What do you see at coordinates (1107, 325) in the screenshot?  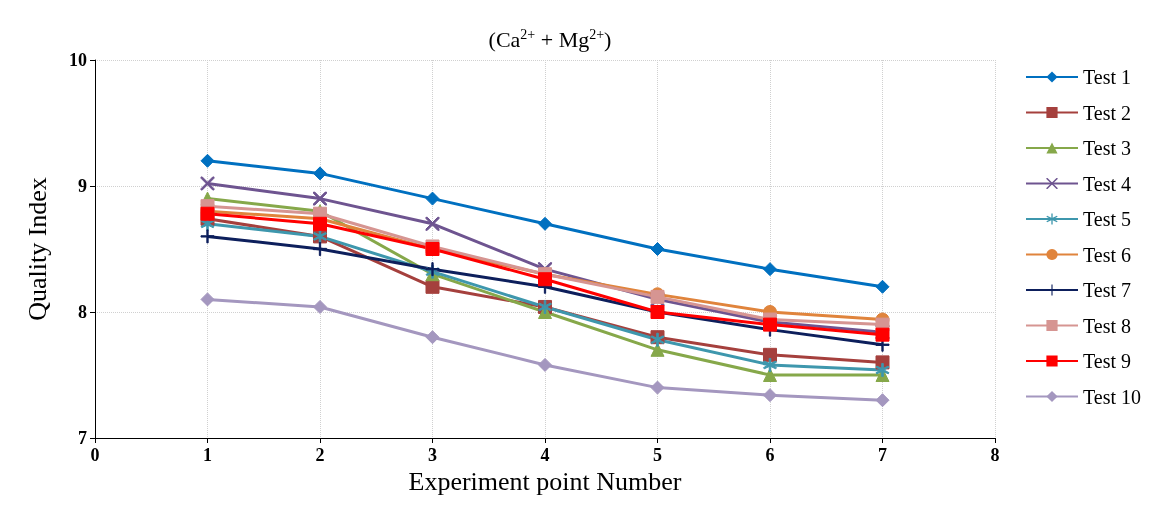 I see `legend-label: Test 8` at bounding box center [1107, 325].